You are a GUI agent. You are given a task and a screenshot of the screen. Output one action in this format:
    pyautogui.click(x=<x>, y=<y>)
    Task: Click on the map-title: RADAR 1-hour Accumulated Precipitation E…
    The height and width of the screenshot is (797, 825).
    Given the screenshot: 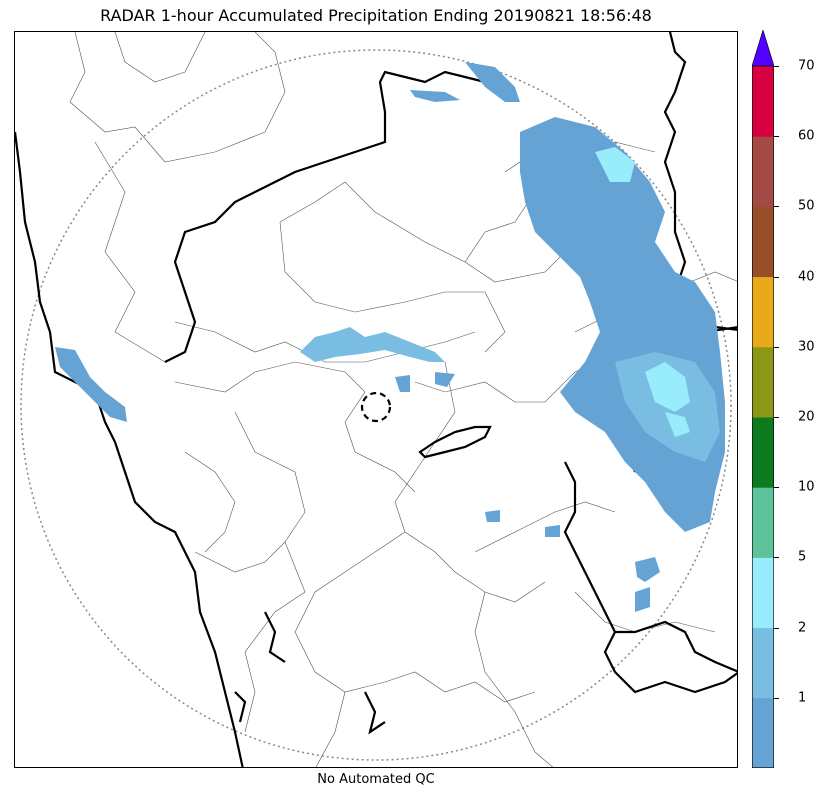 What is the action you would take?
    pyautogui.click(x=376, y=15)
    